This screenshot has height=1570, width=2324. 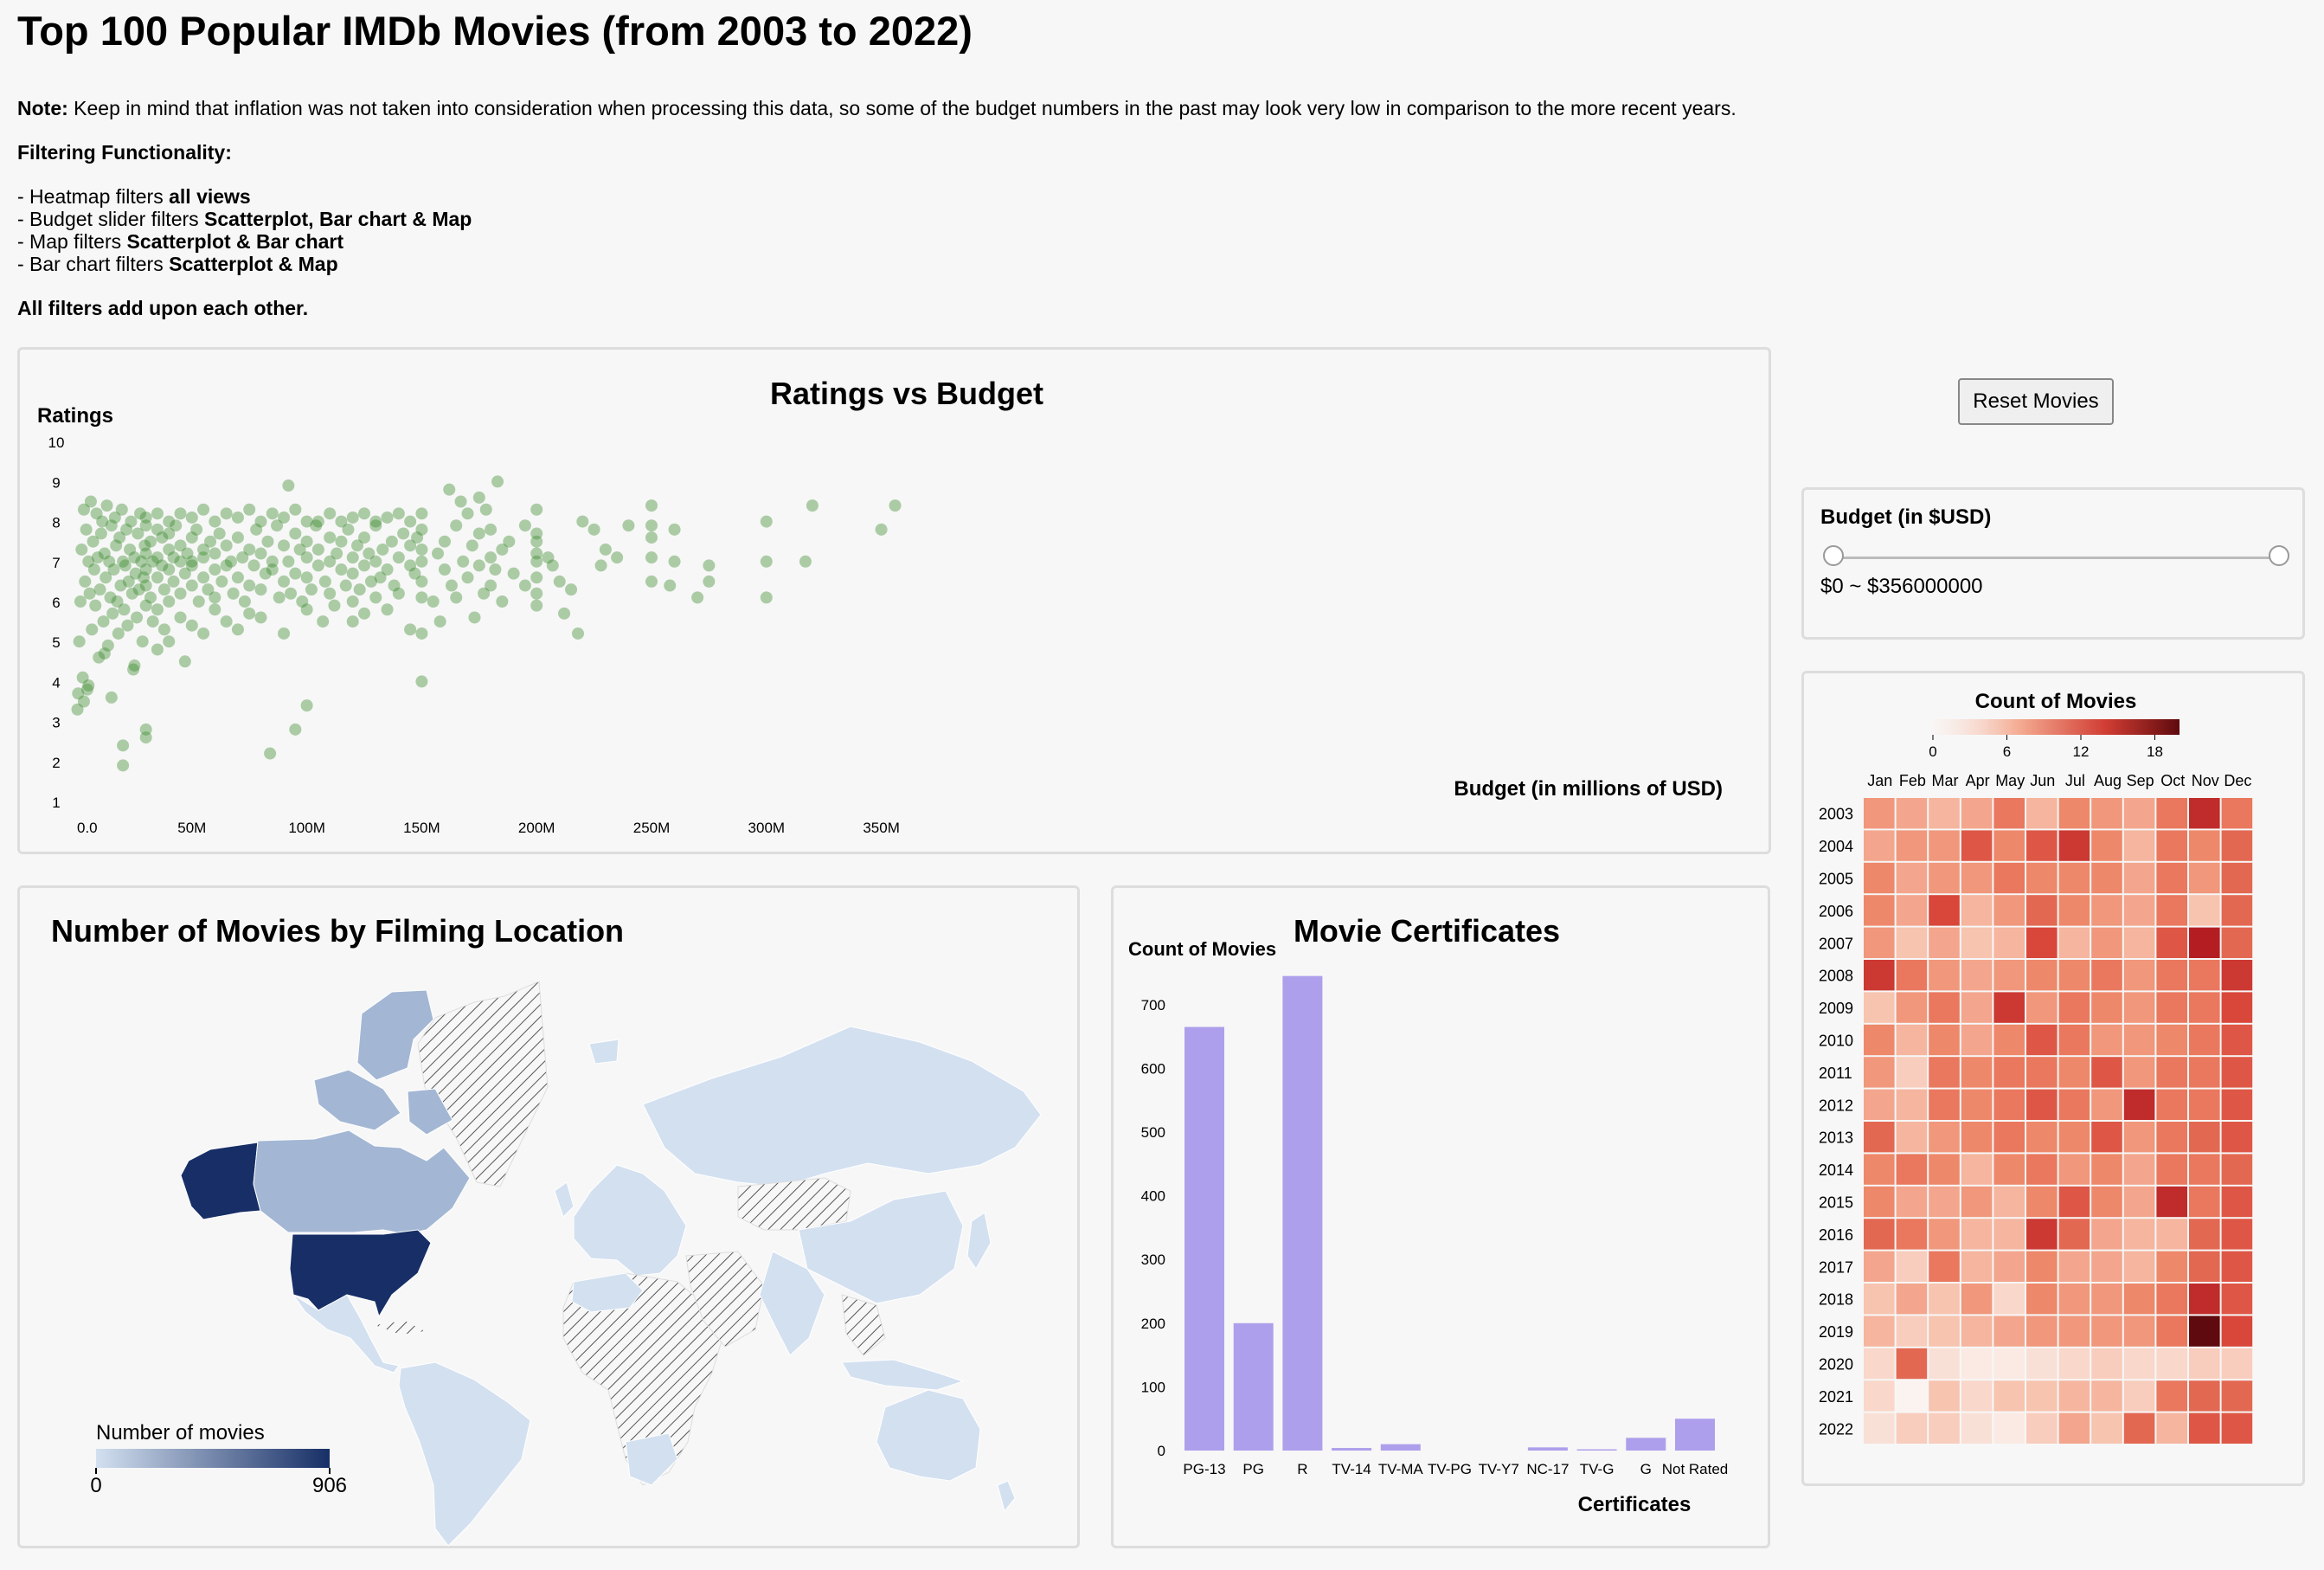 What do you see at coordinates (1006, 1496) in the screenshot?
I see `map-region-new-zealand` at bounding box center [1006, 1496].